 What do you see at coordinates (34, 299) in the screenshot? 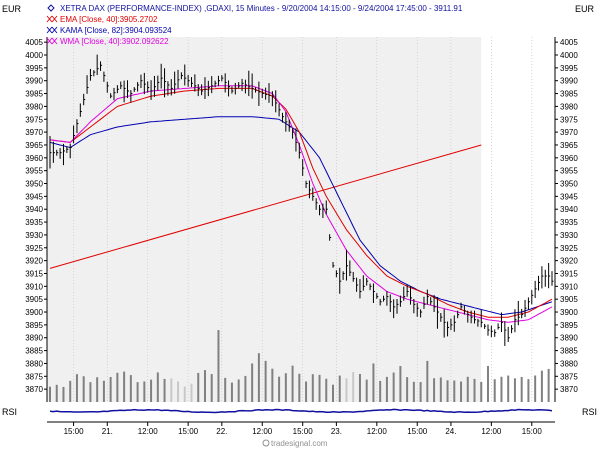
I see `y-tick-label-left: 3905` at bounding box center [34, 299].